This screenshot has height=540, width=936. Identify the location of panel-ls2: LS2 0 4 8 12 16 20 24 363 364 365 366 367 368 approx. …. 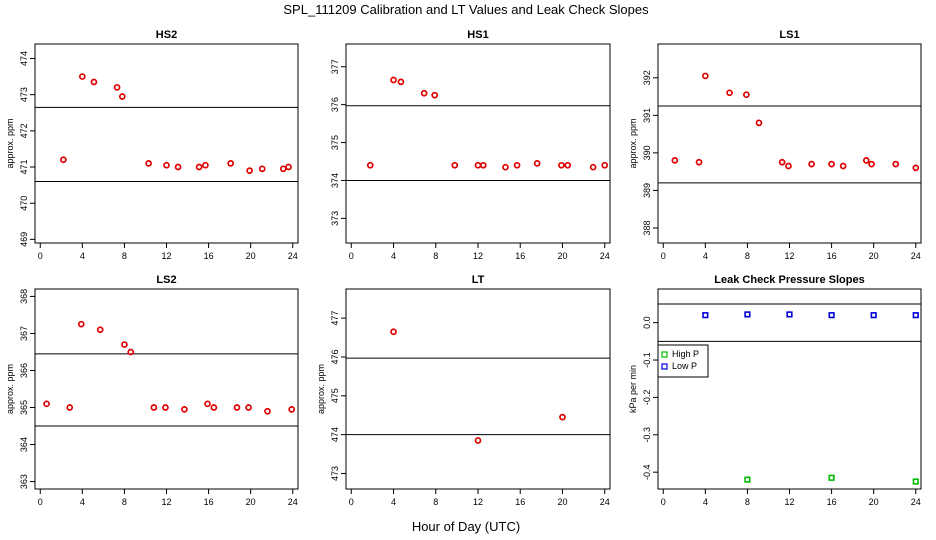
(152, 390).